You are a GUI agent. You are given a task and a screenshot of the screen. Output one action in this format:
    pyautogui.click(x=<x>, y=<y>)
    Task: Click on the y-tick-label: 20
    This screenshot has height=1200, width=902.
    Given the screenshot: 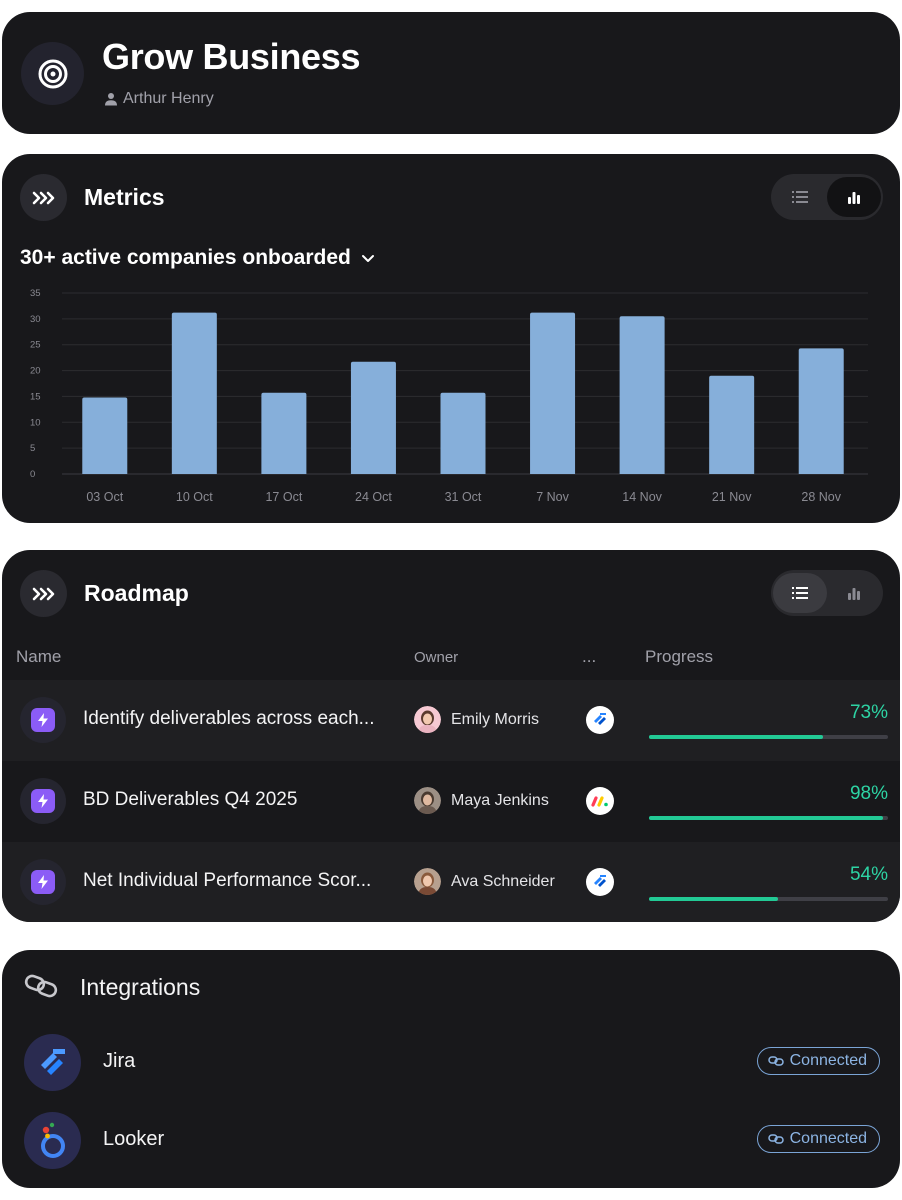 What is the action you would take?
    pyautogui.click(x=35, y=371)
    